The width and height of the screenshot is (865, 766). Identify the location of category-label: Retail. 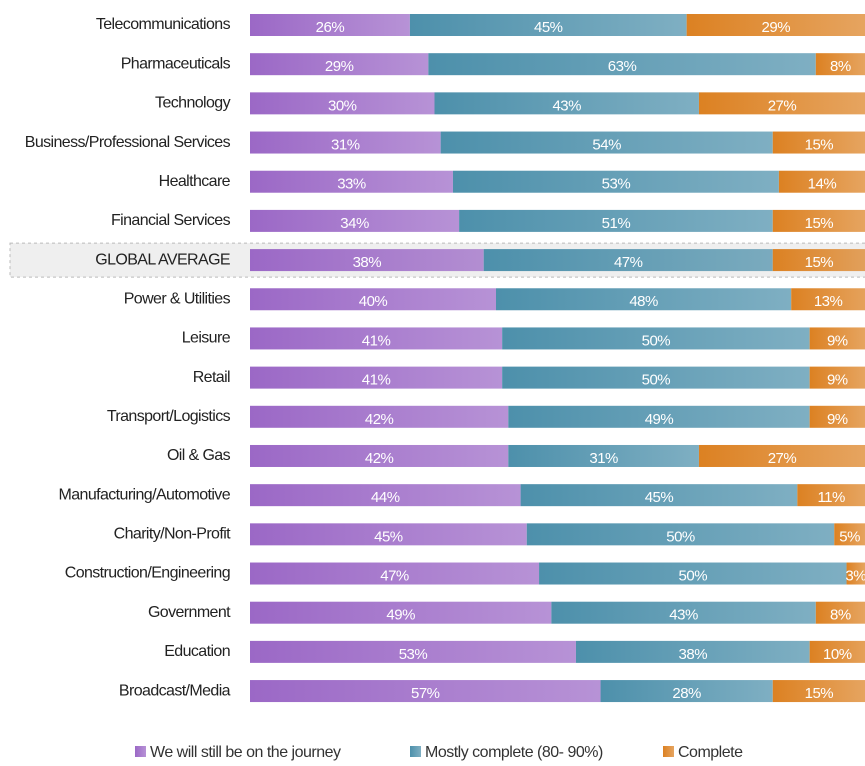
(211, 377).